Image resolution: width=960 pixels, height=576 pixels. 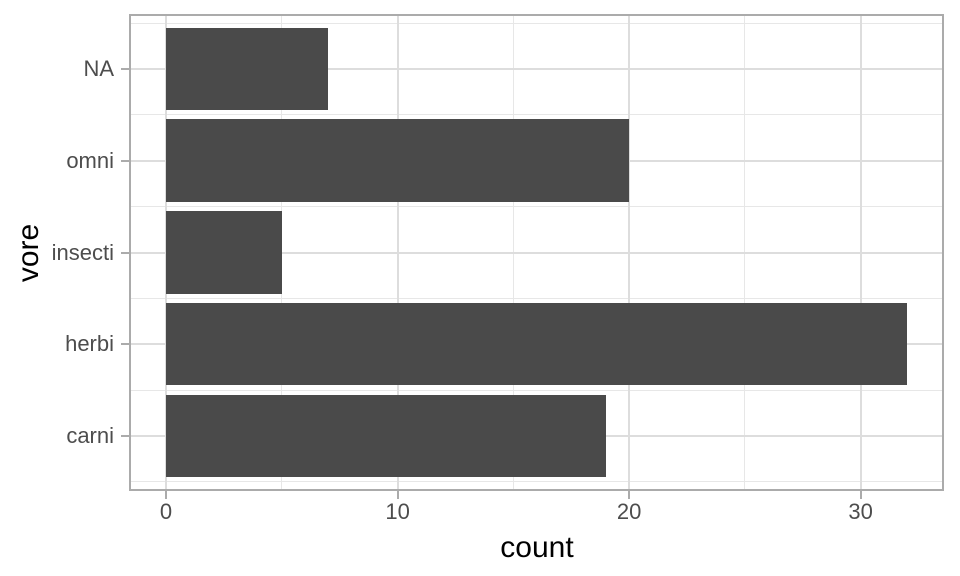 I want to click on x-tick-label: 10, so click(x=397, y=511).